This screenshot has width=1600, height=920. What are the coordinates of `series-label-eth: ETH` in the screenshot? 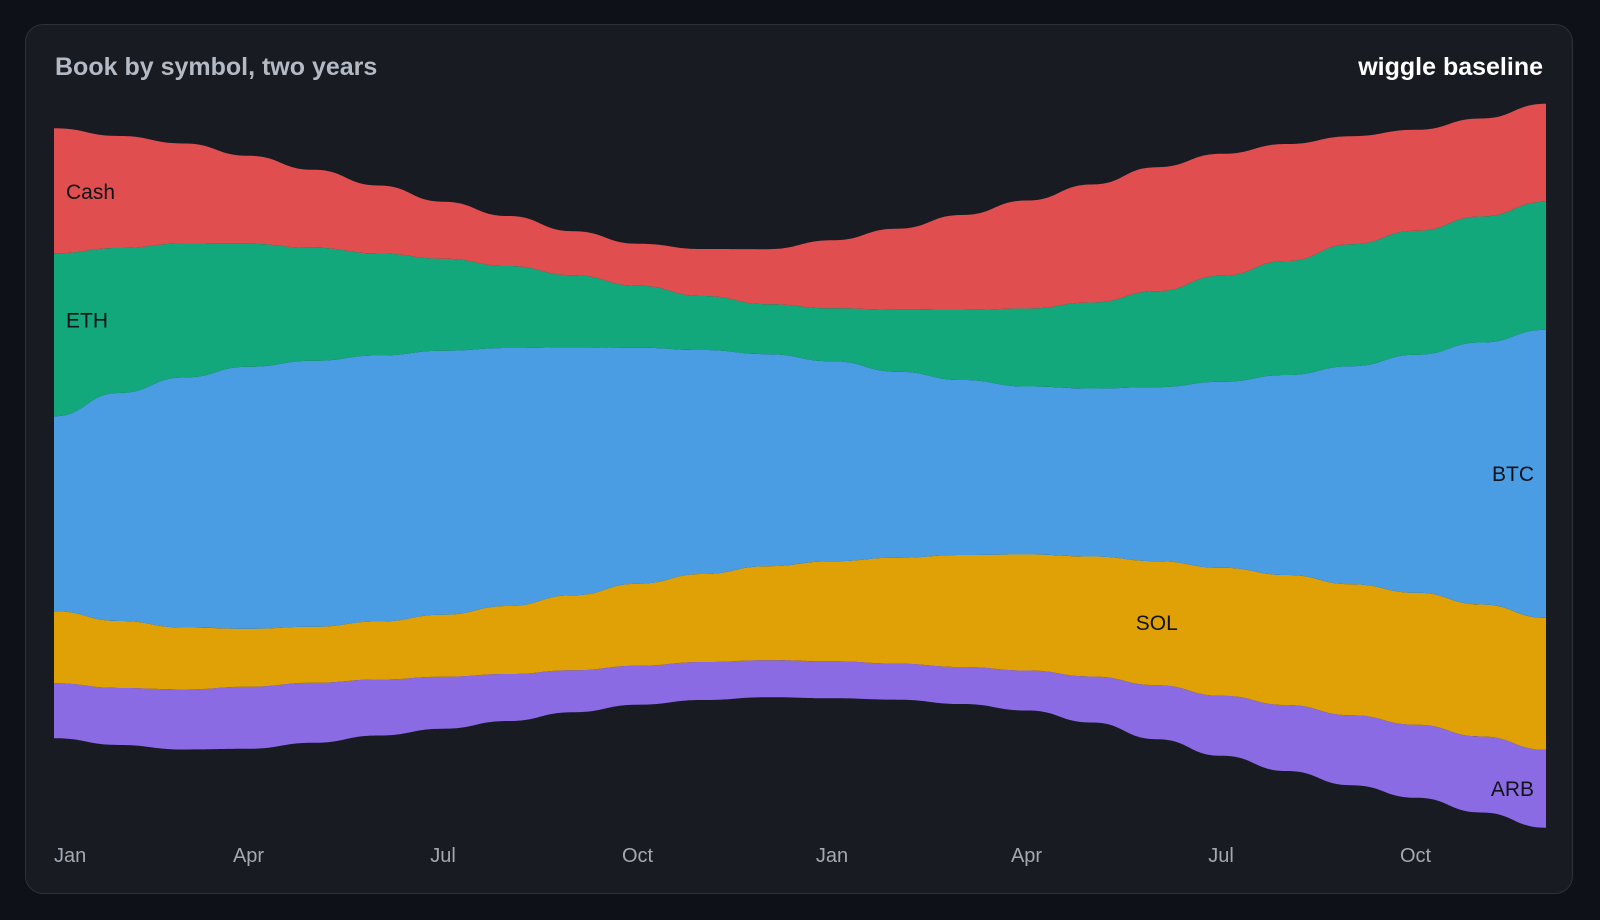 It's located at (87, 321).